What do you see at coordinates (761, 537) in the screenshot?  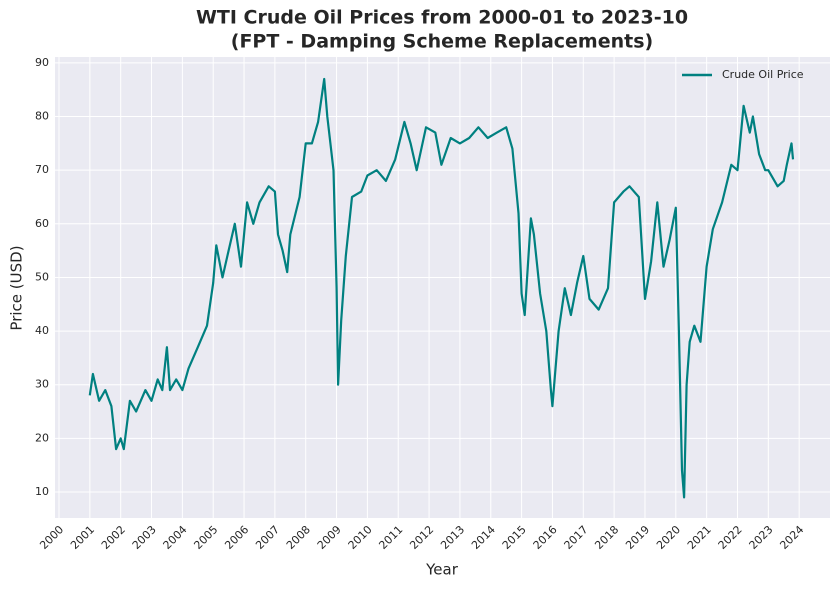 I see `x-tick-label: 2023` at bounding box center [761, 537].